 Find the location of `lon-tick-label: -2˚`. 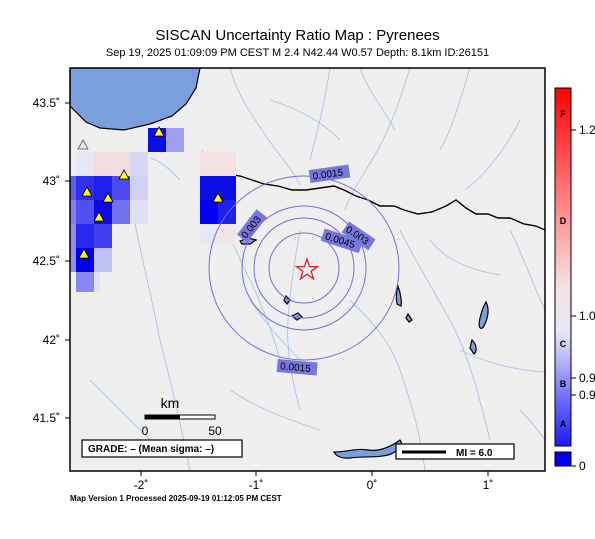

lon-tick-label: -2˚ is located at coordinates (141, 485).